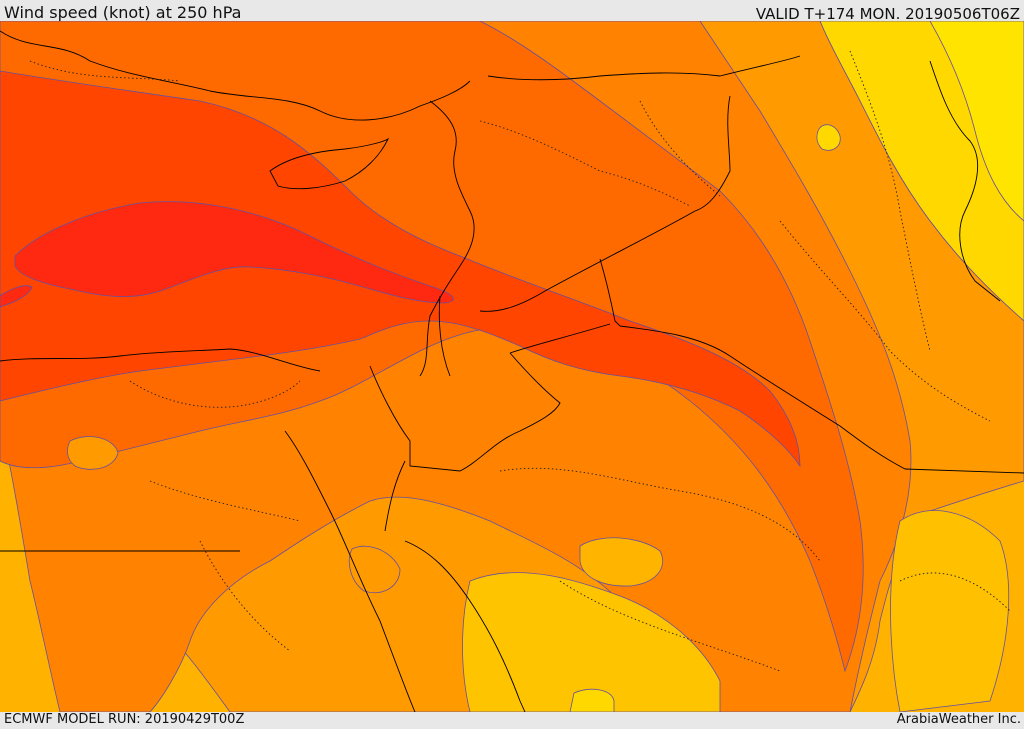  I want to click on model-run: ECMWF MODEL RUN: 20190429T00Z, so click(124, 719).